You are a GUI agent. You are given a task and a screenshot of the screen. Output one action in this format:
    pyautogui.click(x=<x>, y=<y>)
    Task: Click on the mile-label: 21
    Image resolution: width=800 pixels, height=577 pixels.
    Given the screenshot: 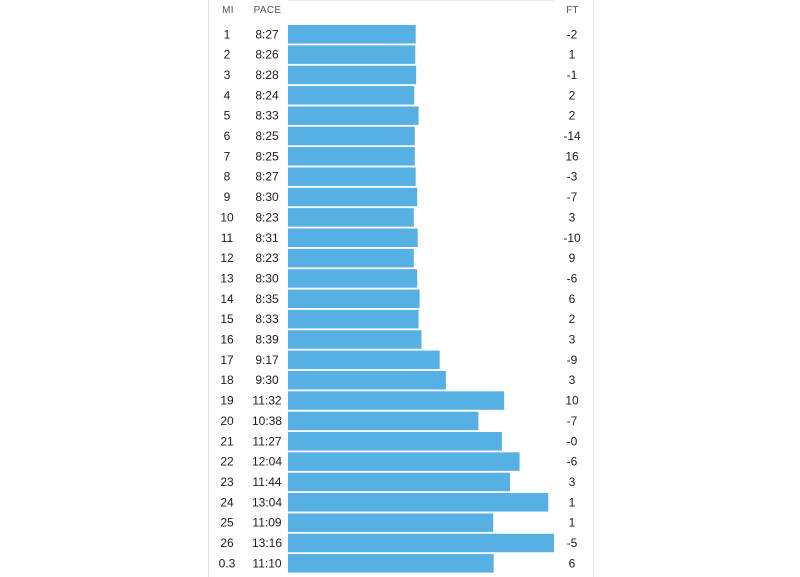 What is the action you would take?
    pyautogui.click(x=227, y=441)
    